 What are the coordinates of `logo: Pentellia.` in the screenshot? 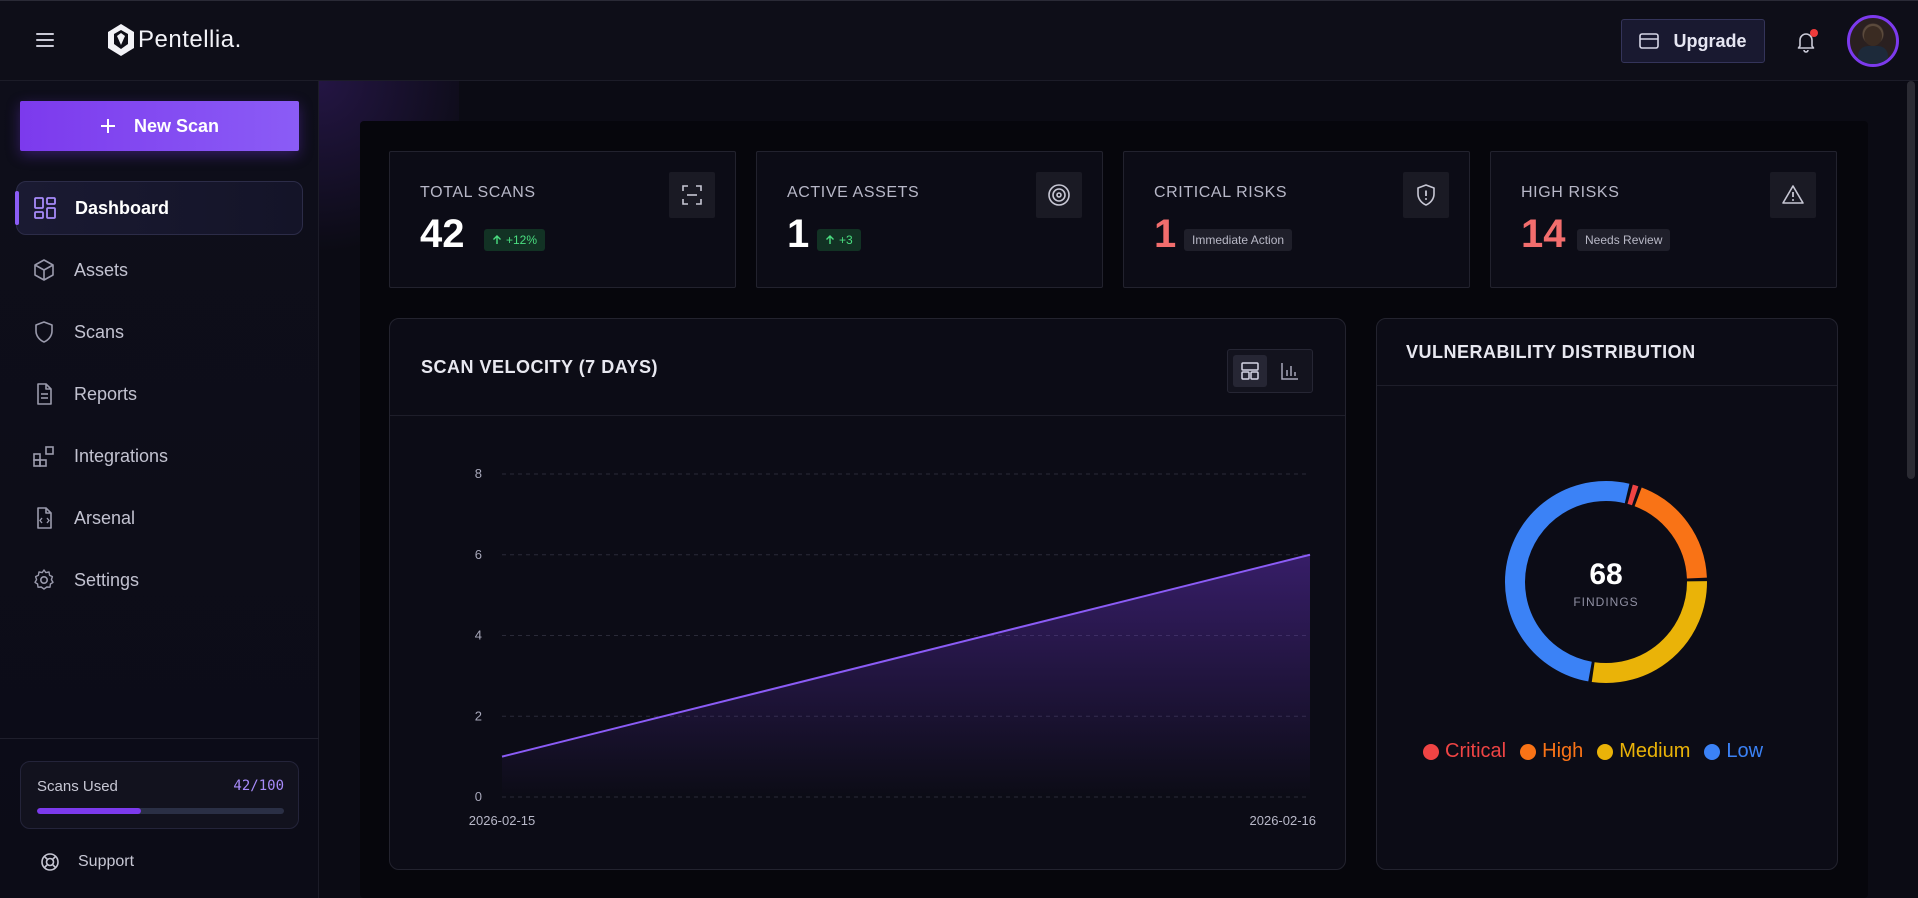 It's located at (174, 40).